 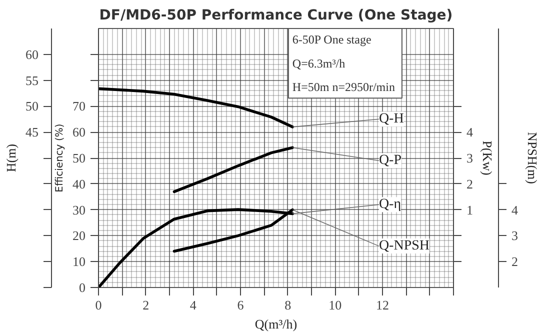 What do you see at coordinates (32, 54) in the screenshot?
I see `y-tick-label: 60` at bounding box center [32, 54].